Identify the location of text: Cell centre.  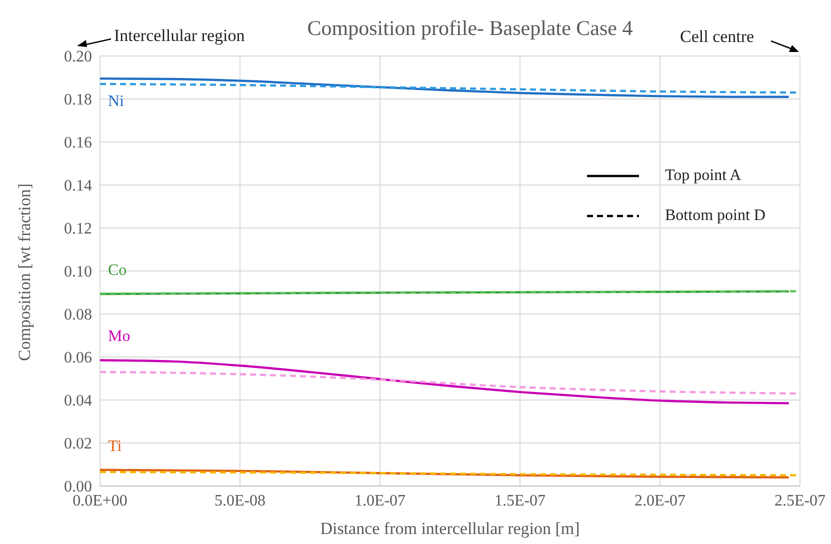
(717, 37).